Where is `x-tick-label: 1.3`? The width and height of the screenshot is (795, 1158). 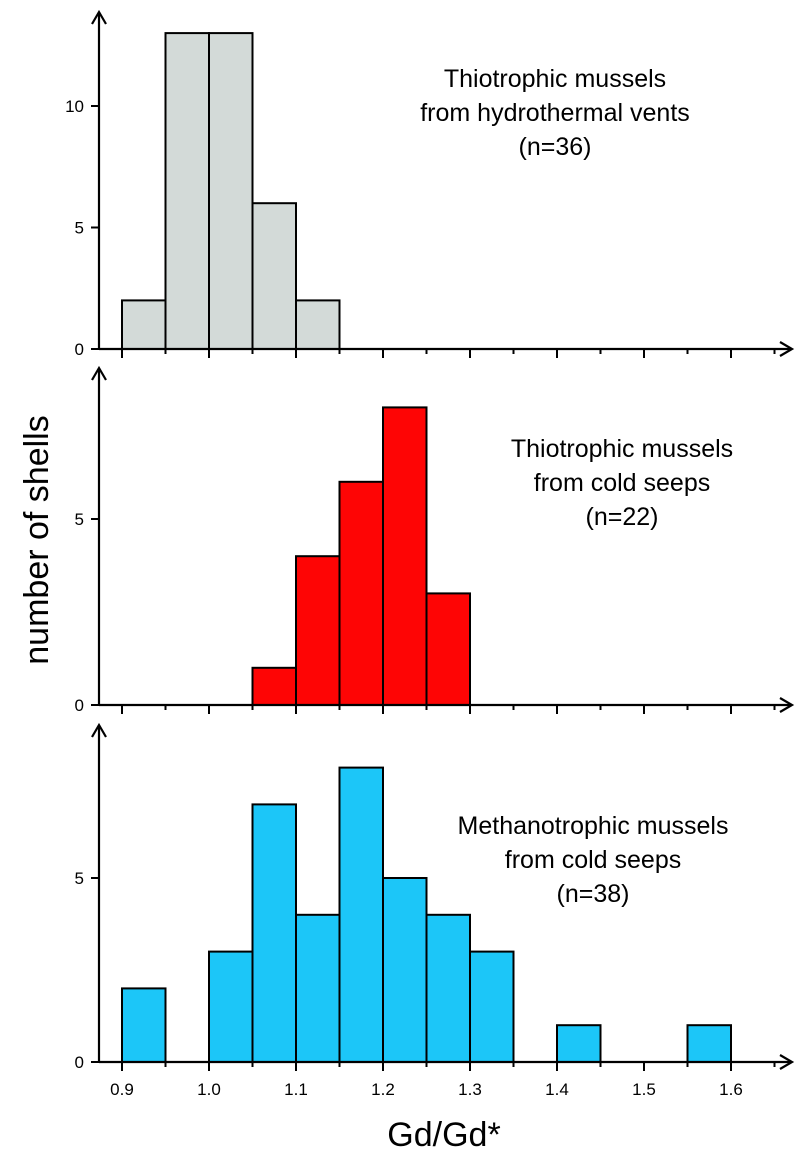
x-tick-label: 1.3 is located at coordinates (470, 1089).